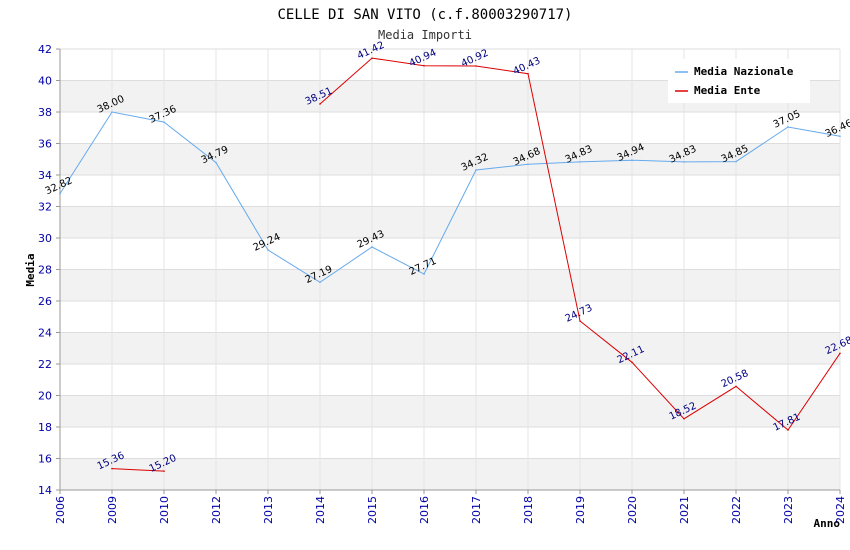 This screenshot has height=550, width=850. I want to click on x-tick-label: 2022, so click(736, 510).